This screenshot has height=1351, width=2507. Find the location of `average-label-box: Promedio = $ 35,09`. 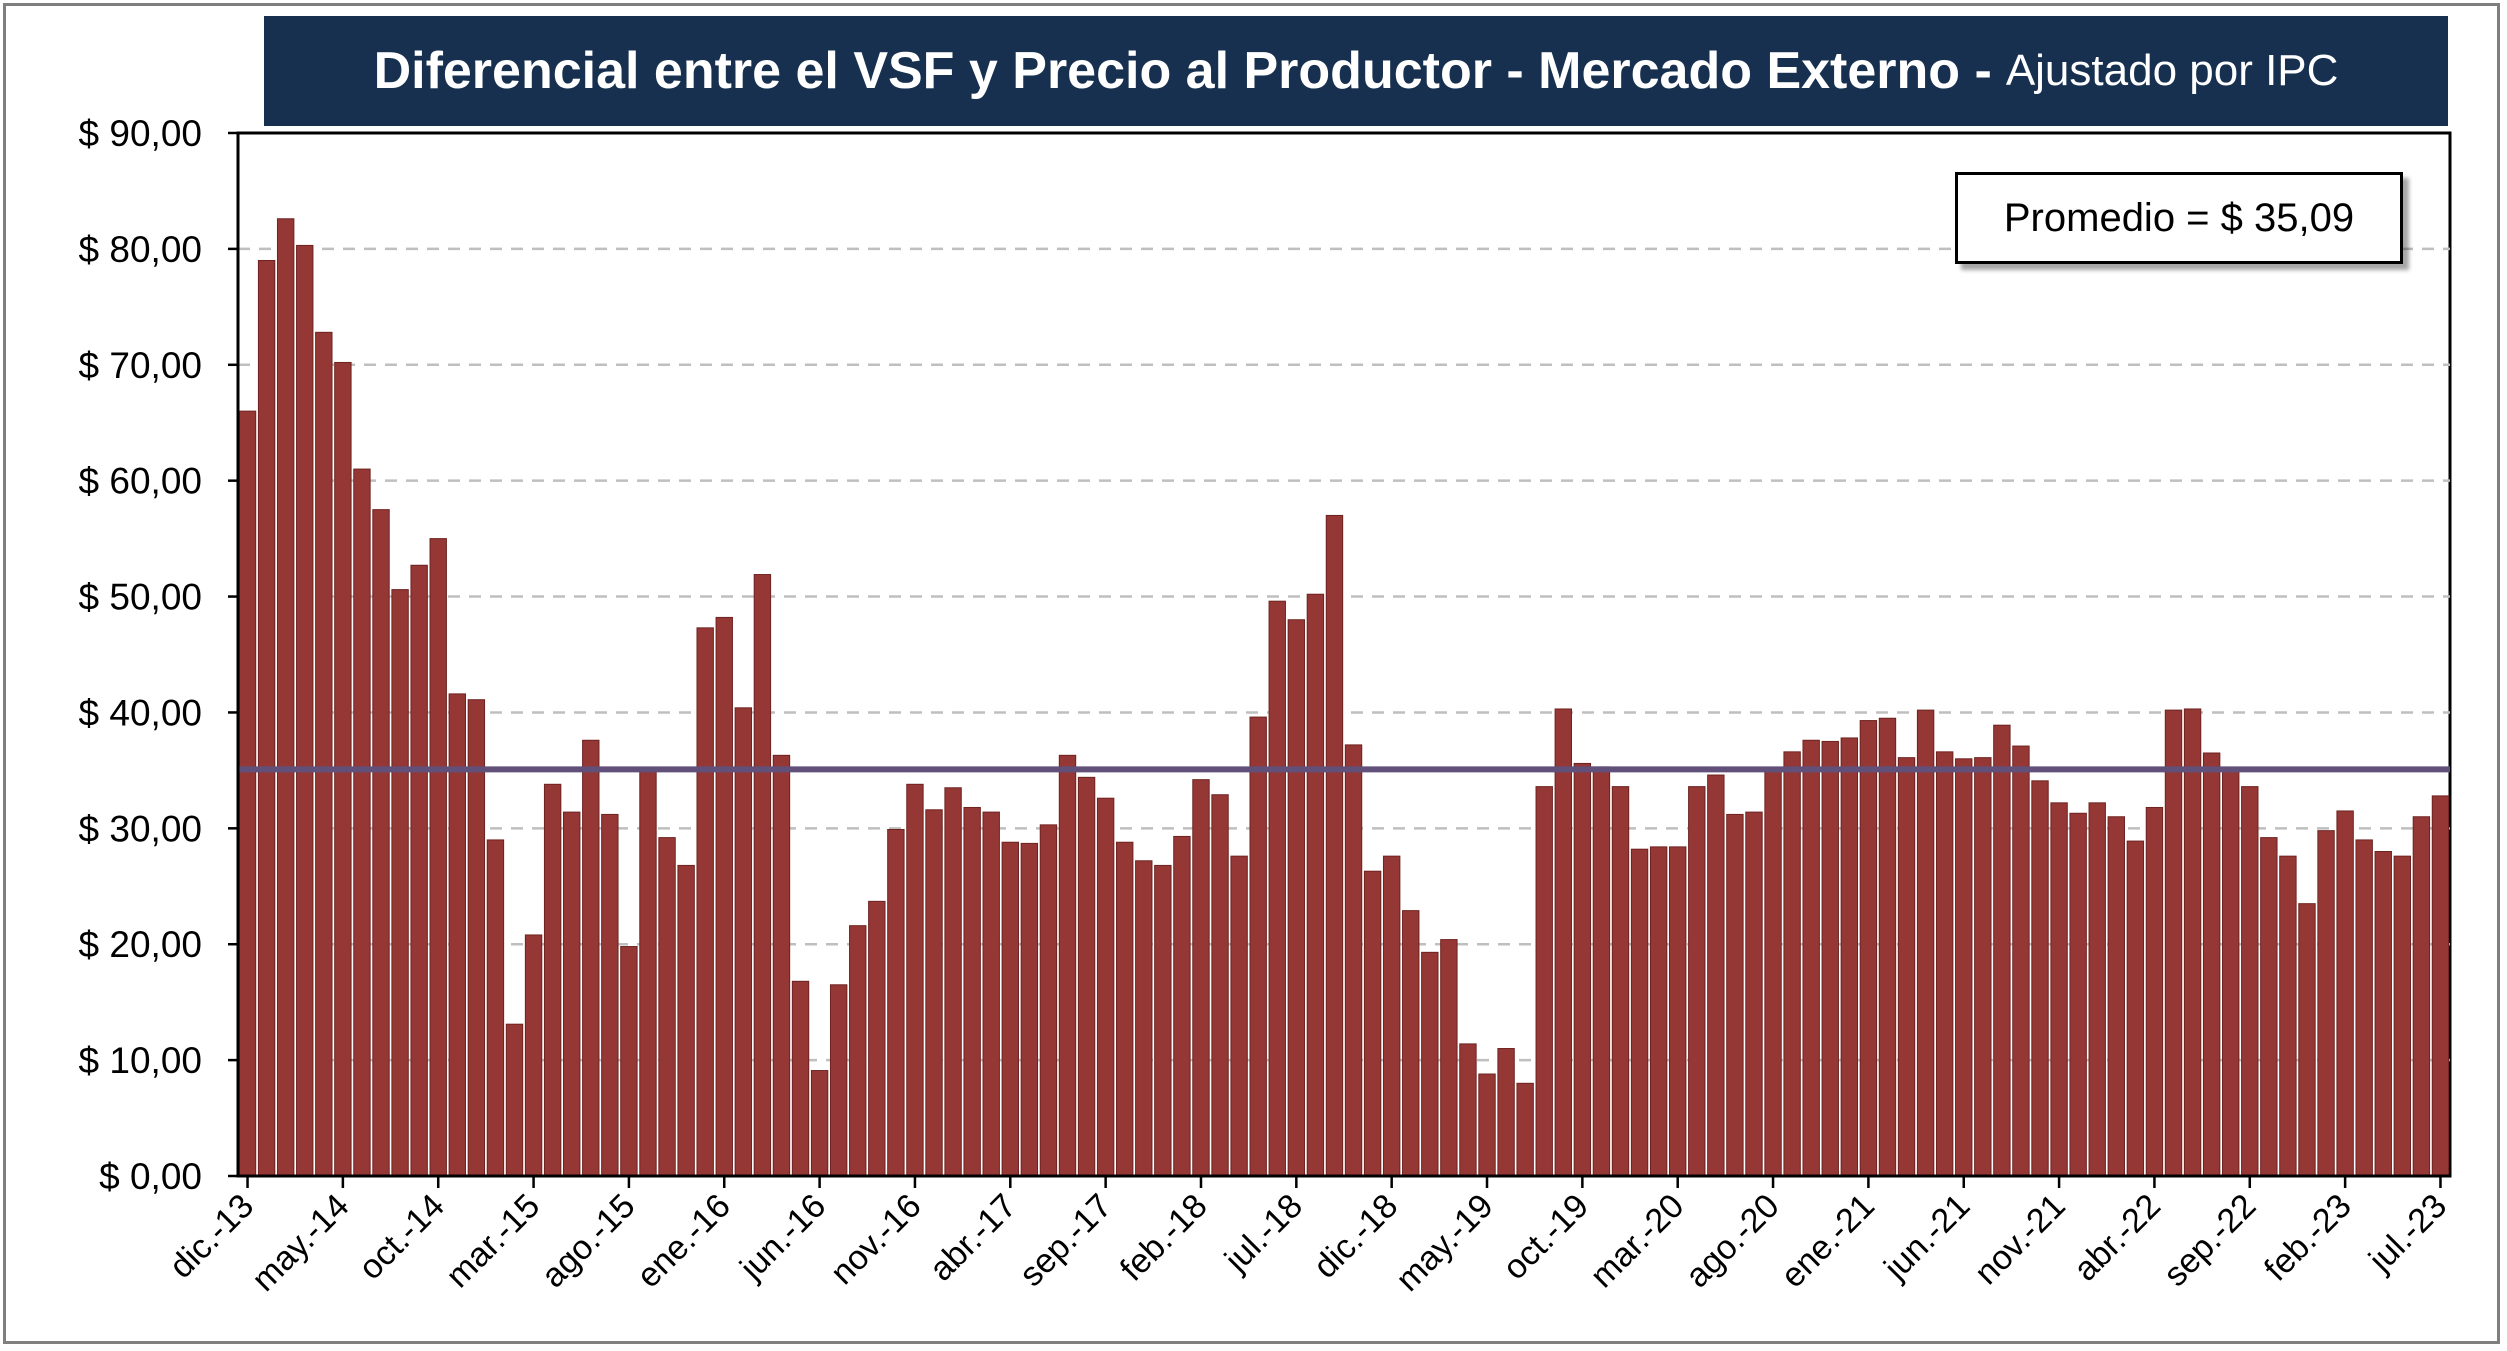

average-label-box: Promedio = $ 35,09 is located at coordinates (2179, 218).